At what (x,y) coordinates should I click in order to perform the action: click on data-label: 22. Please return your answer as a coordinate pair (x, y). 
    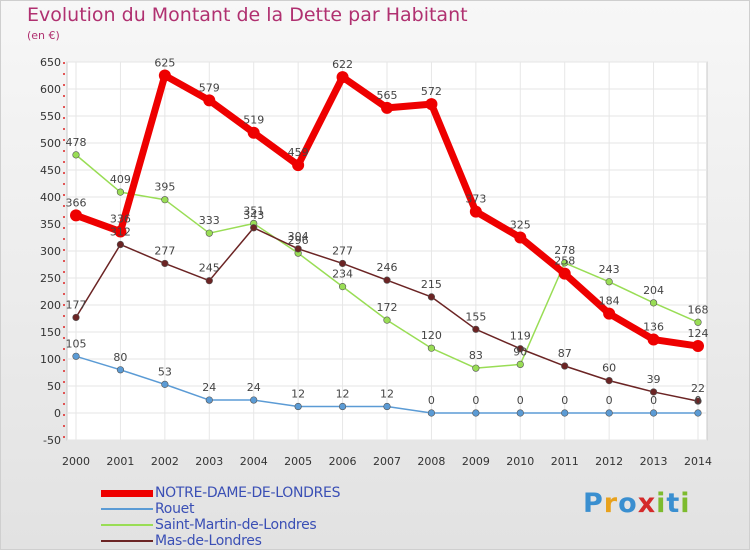
    Looking at the image, I should click on (698, 388).